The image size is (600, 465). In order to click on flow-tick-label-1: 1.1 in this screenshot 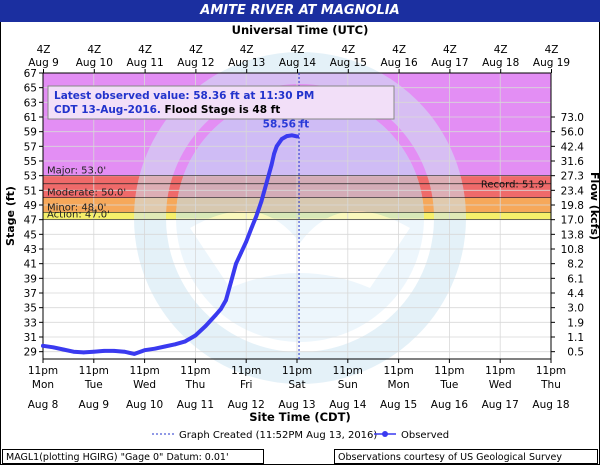, I will do `click(575, 338)`.